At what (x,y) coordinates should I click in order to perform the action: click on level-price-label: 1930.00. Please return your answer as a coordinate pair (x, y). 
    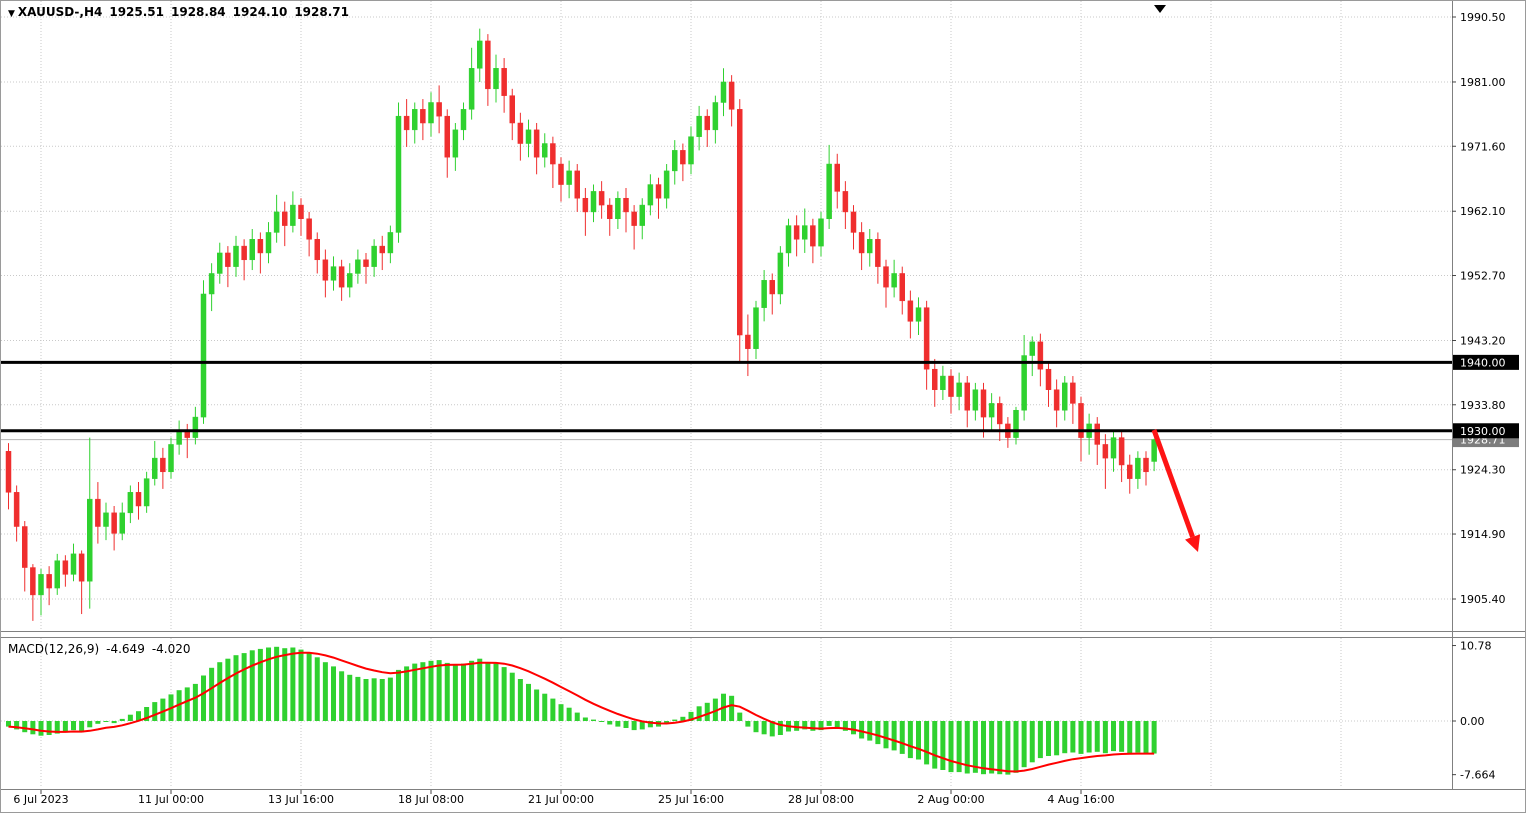
    Looking at the image, I should click on (1483, 431).